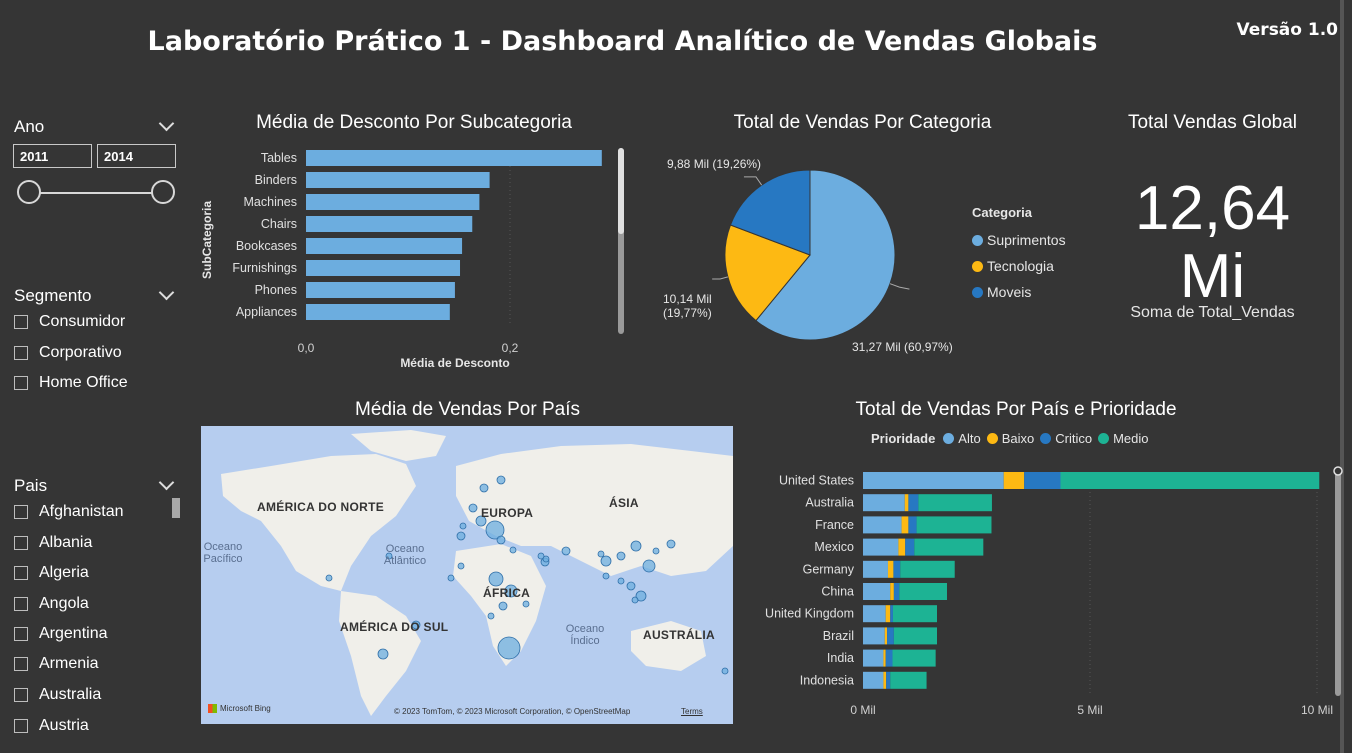  I want to click on segment-option: Home Office, so click(71, 383).